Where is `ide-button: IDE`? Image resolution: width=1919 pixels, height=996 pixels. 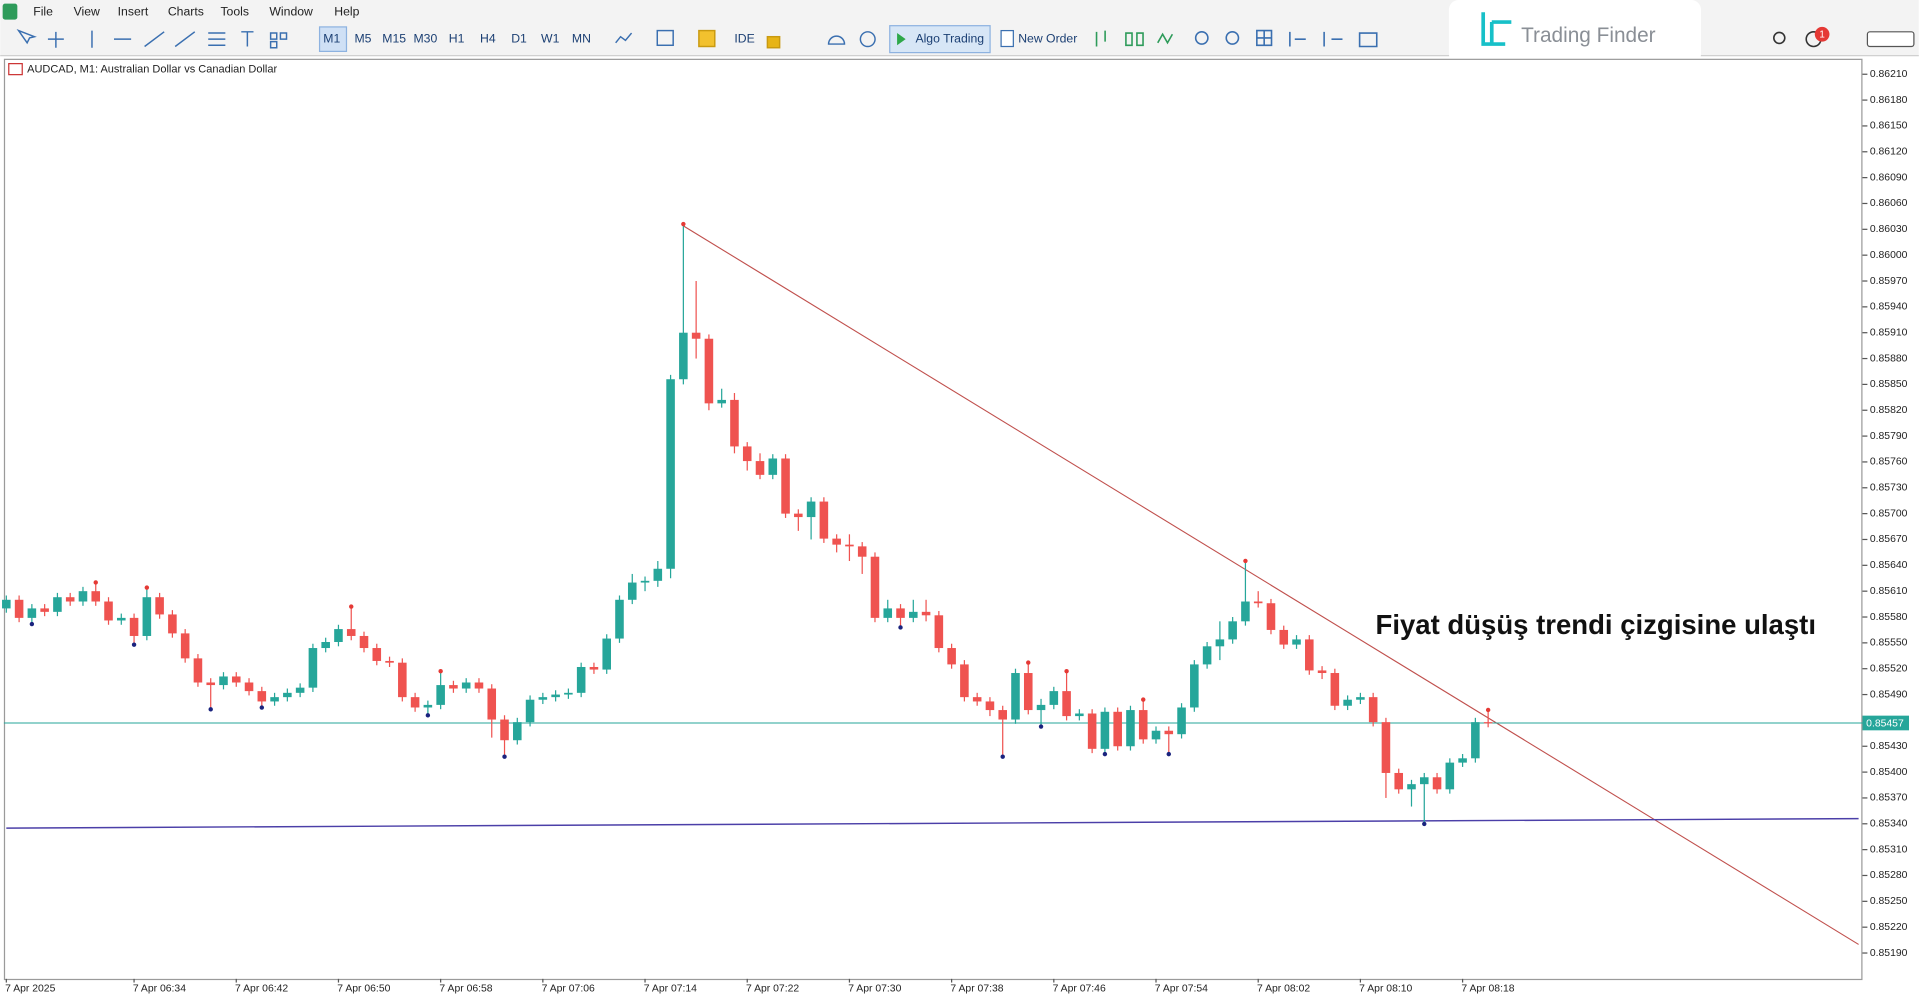 ide-button: IDE is located at coordinates (744, 38).